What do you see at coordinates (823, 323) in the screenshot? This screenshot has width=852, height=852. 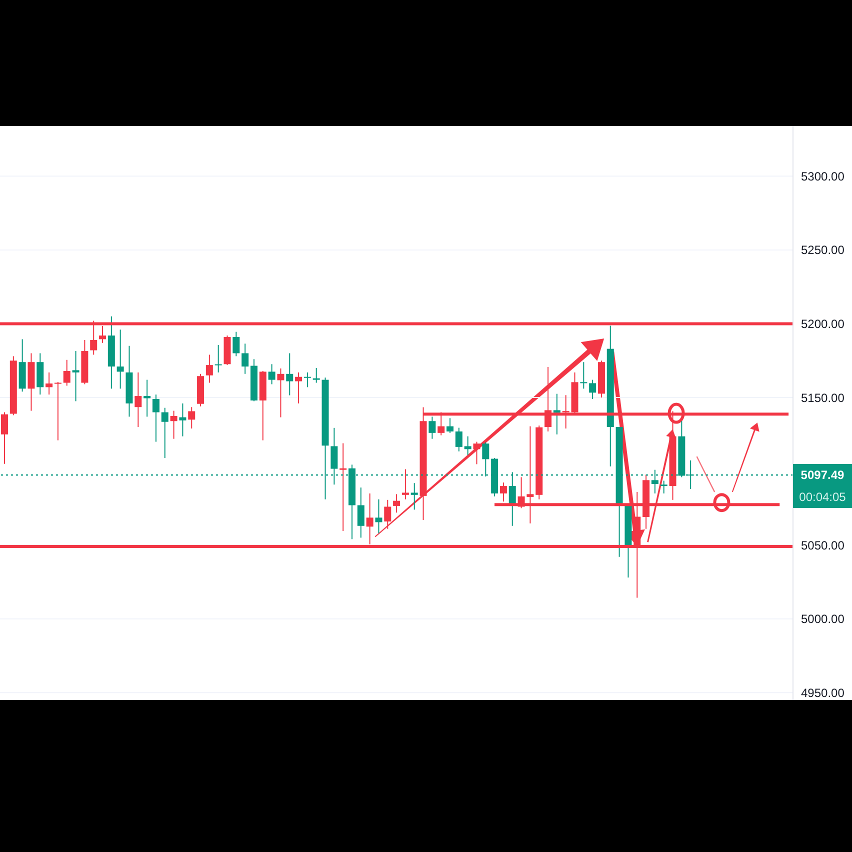 I see `y-tick-label: 5200.00` at bounding box center [823, 323].